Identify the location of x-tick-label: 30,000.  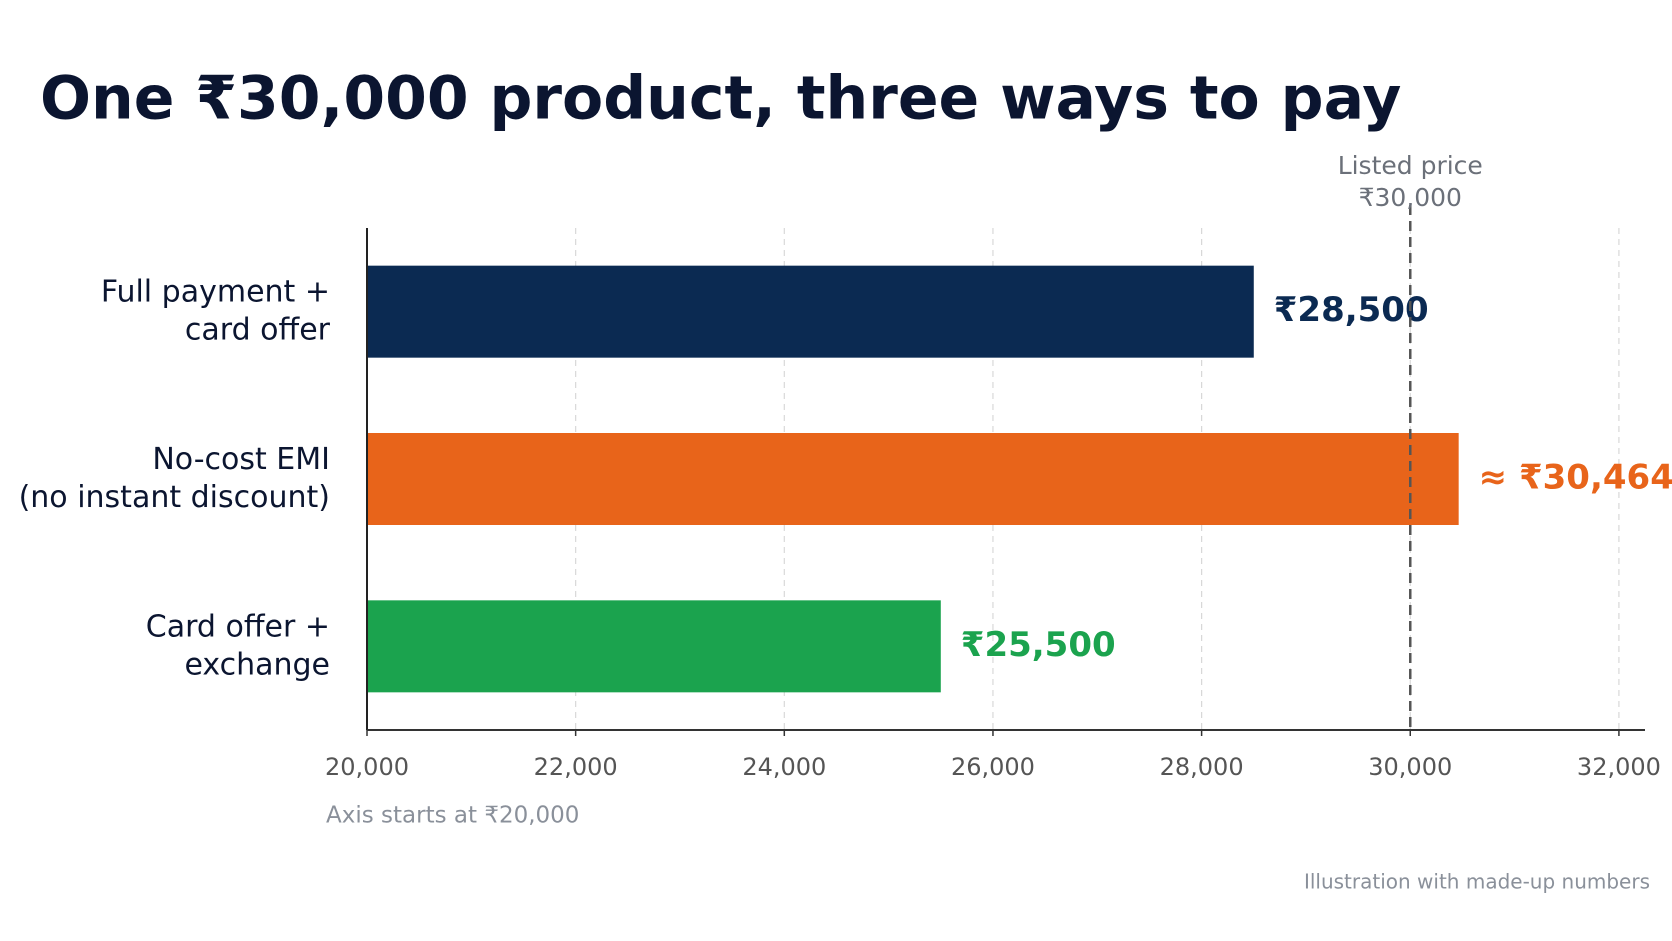
(1410, 767).